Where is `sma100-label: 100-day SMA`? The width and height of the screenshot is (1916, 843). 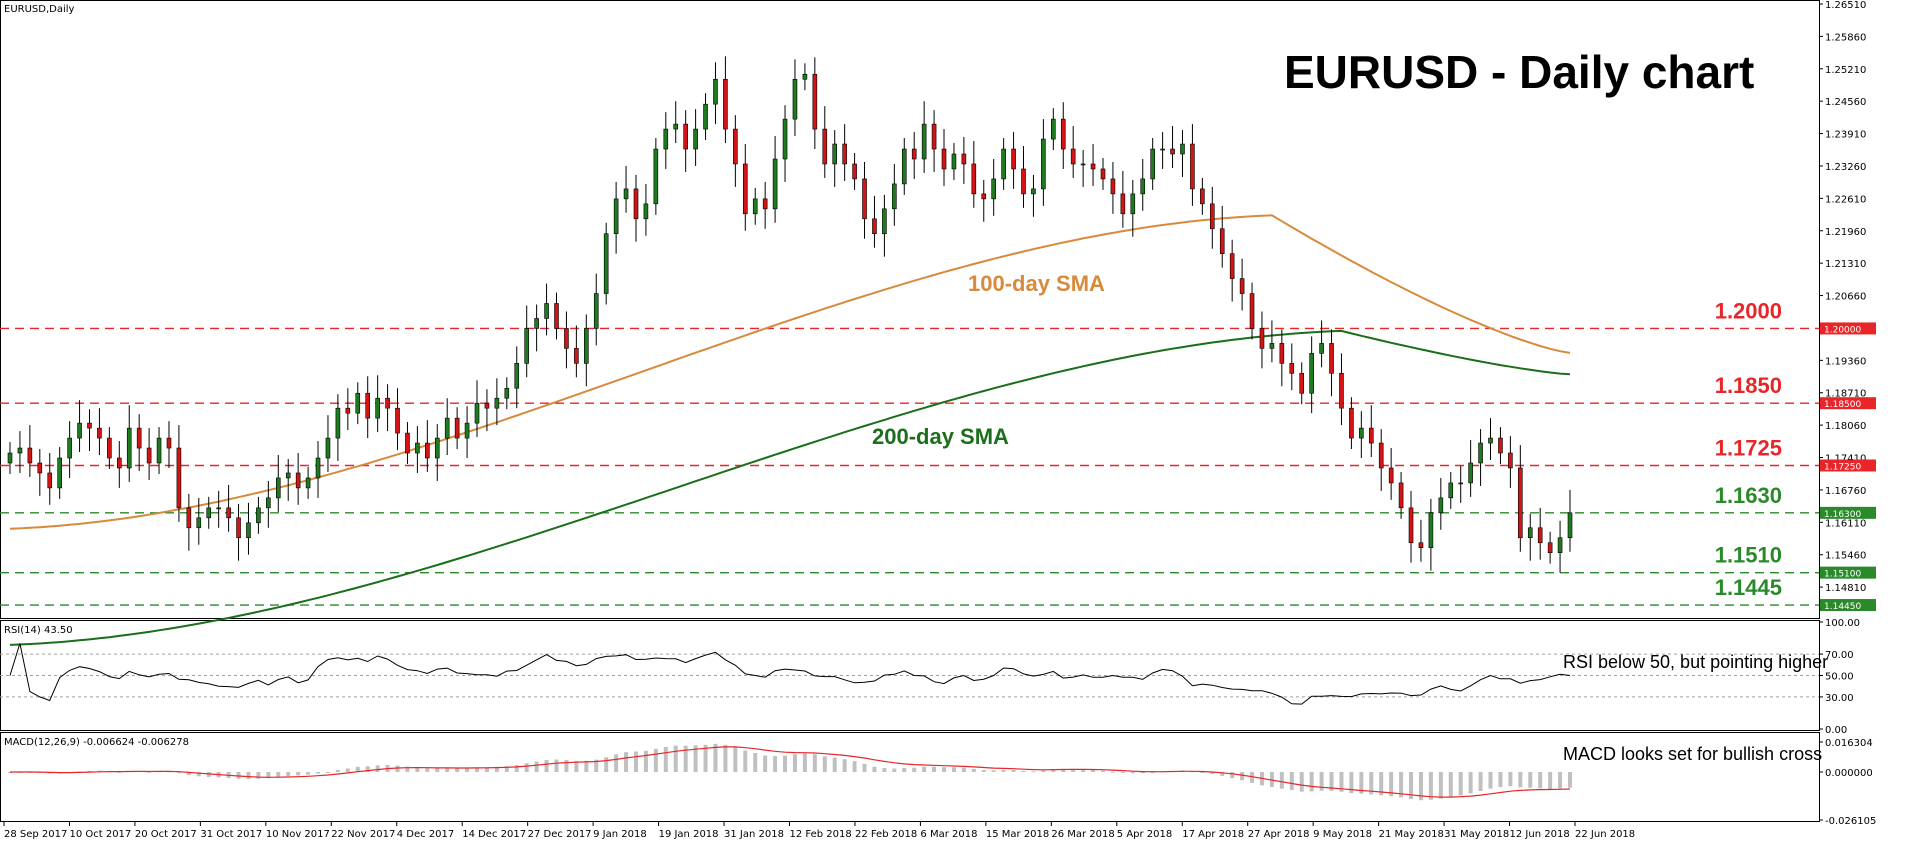
sma100-label: 100-day SMA is located at coordinates (1036, 283).